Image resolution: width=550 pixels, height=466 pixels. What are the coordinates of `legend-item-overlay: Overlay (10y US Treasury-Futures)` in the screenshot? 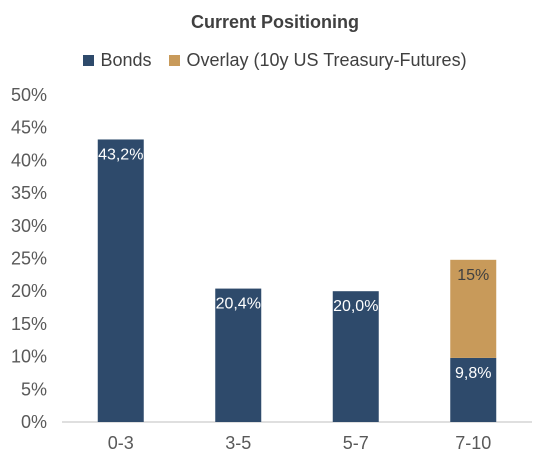 It's located at (318, 60).